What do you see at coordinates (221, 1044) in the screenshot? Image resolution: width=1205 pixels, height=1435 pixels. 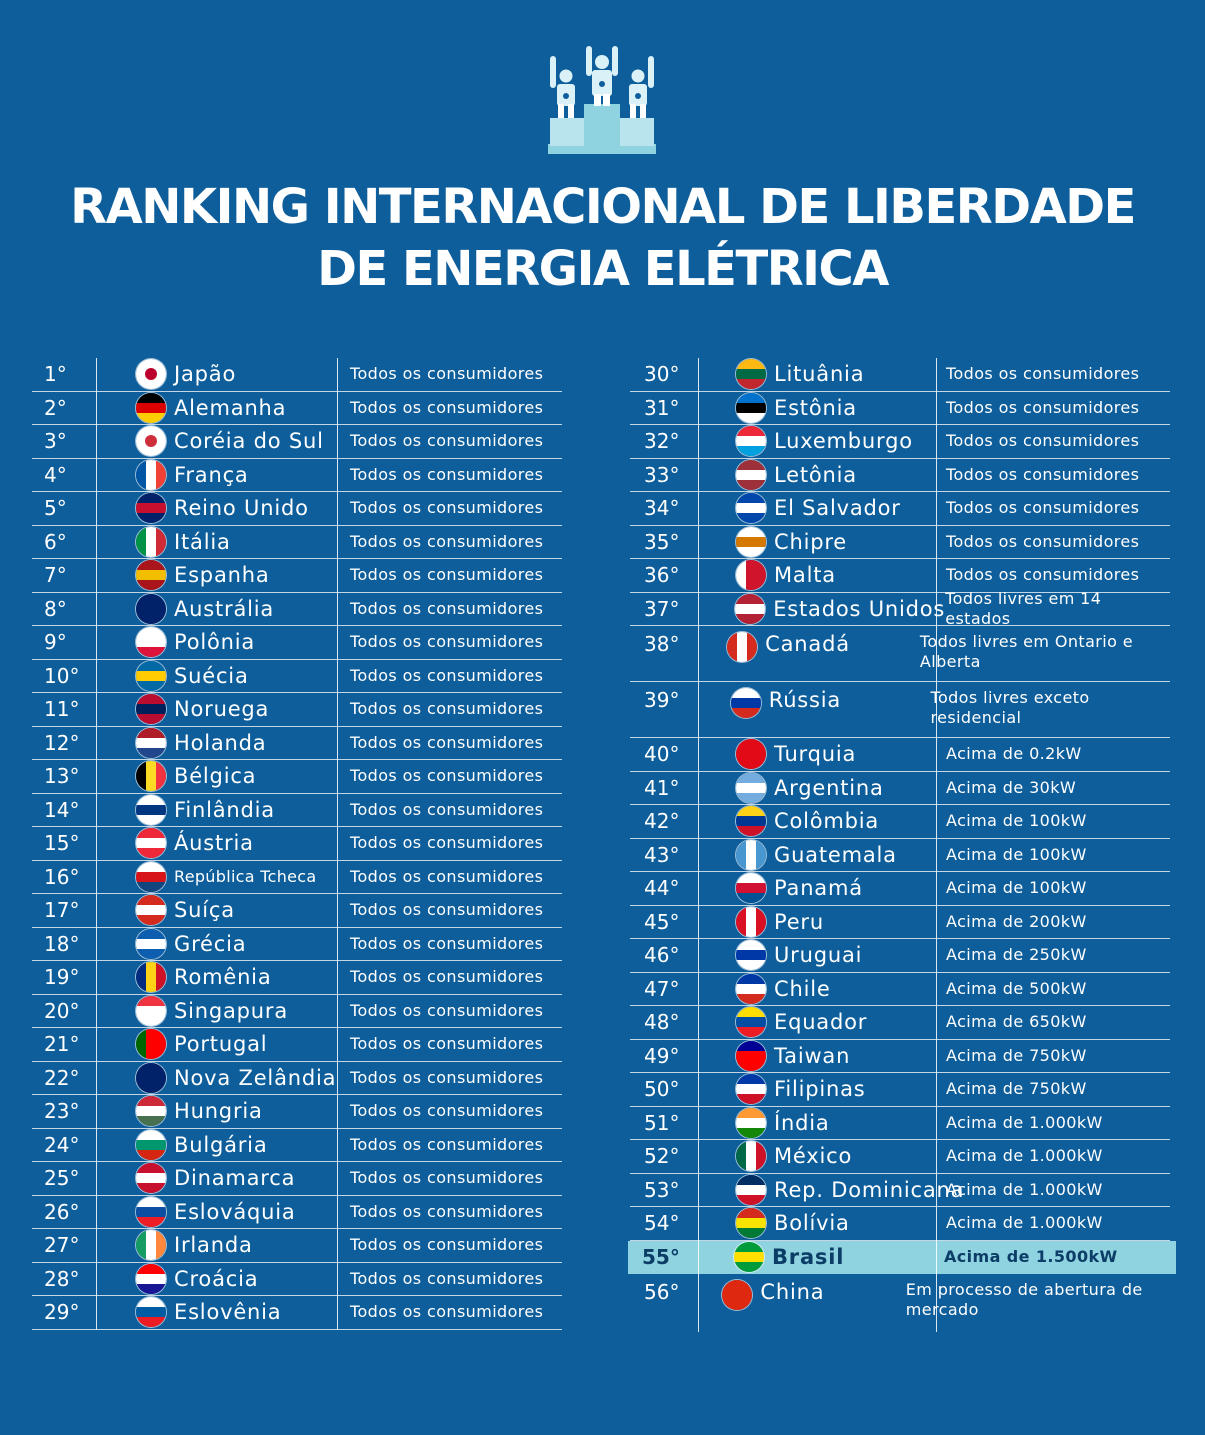 I see `country-name: Portugal` at bounding box center [221, 1044].